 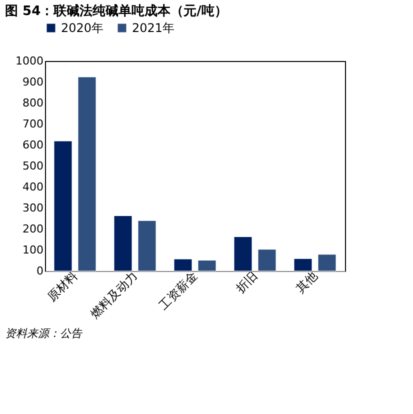 What do you see at coordinates (116, 11) in the screenshot?
I see `chart-title: 图 54：联碱法纯碱单吨成本（元/吨）` at bounding box center [116, 11].